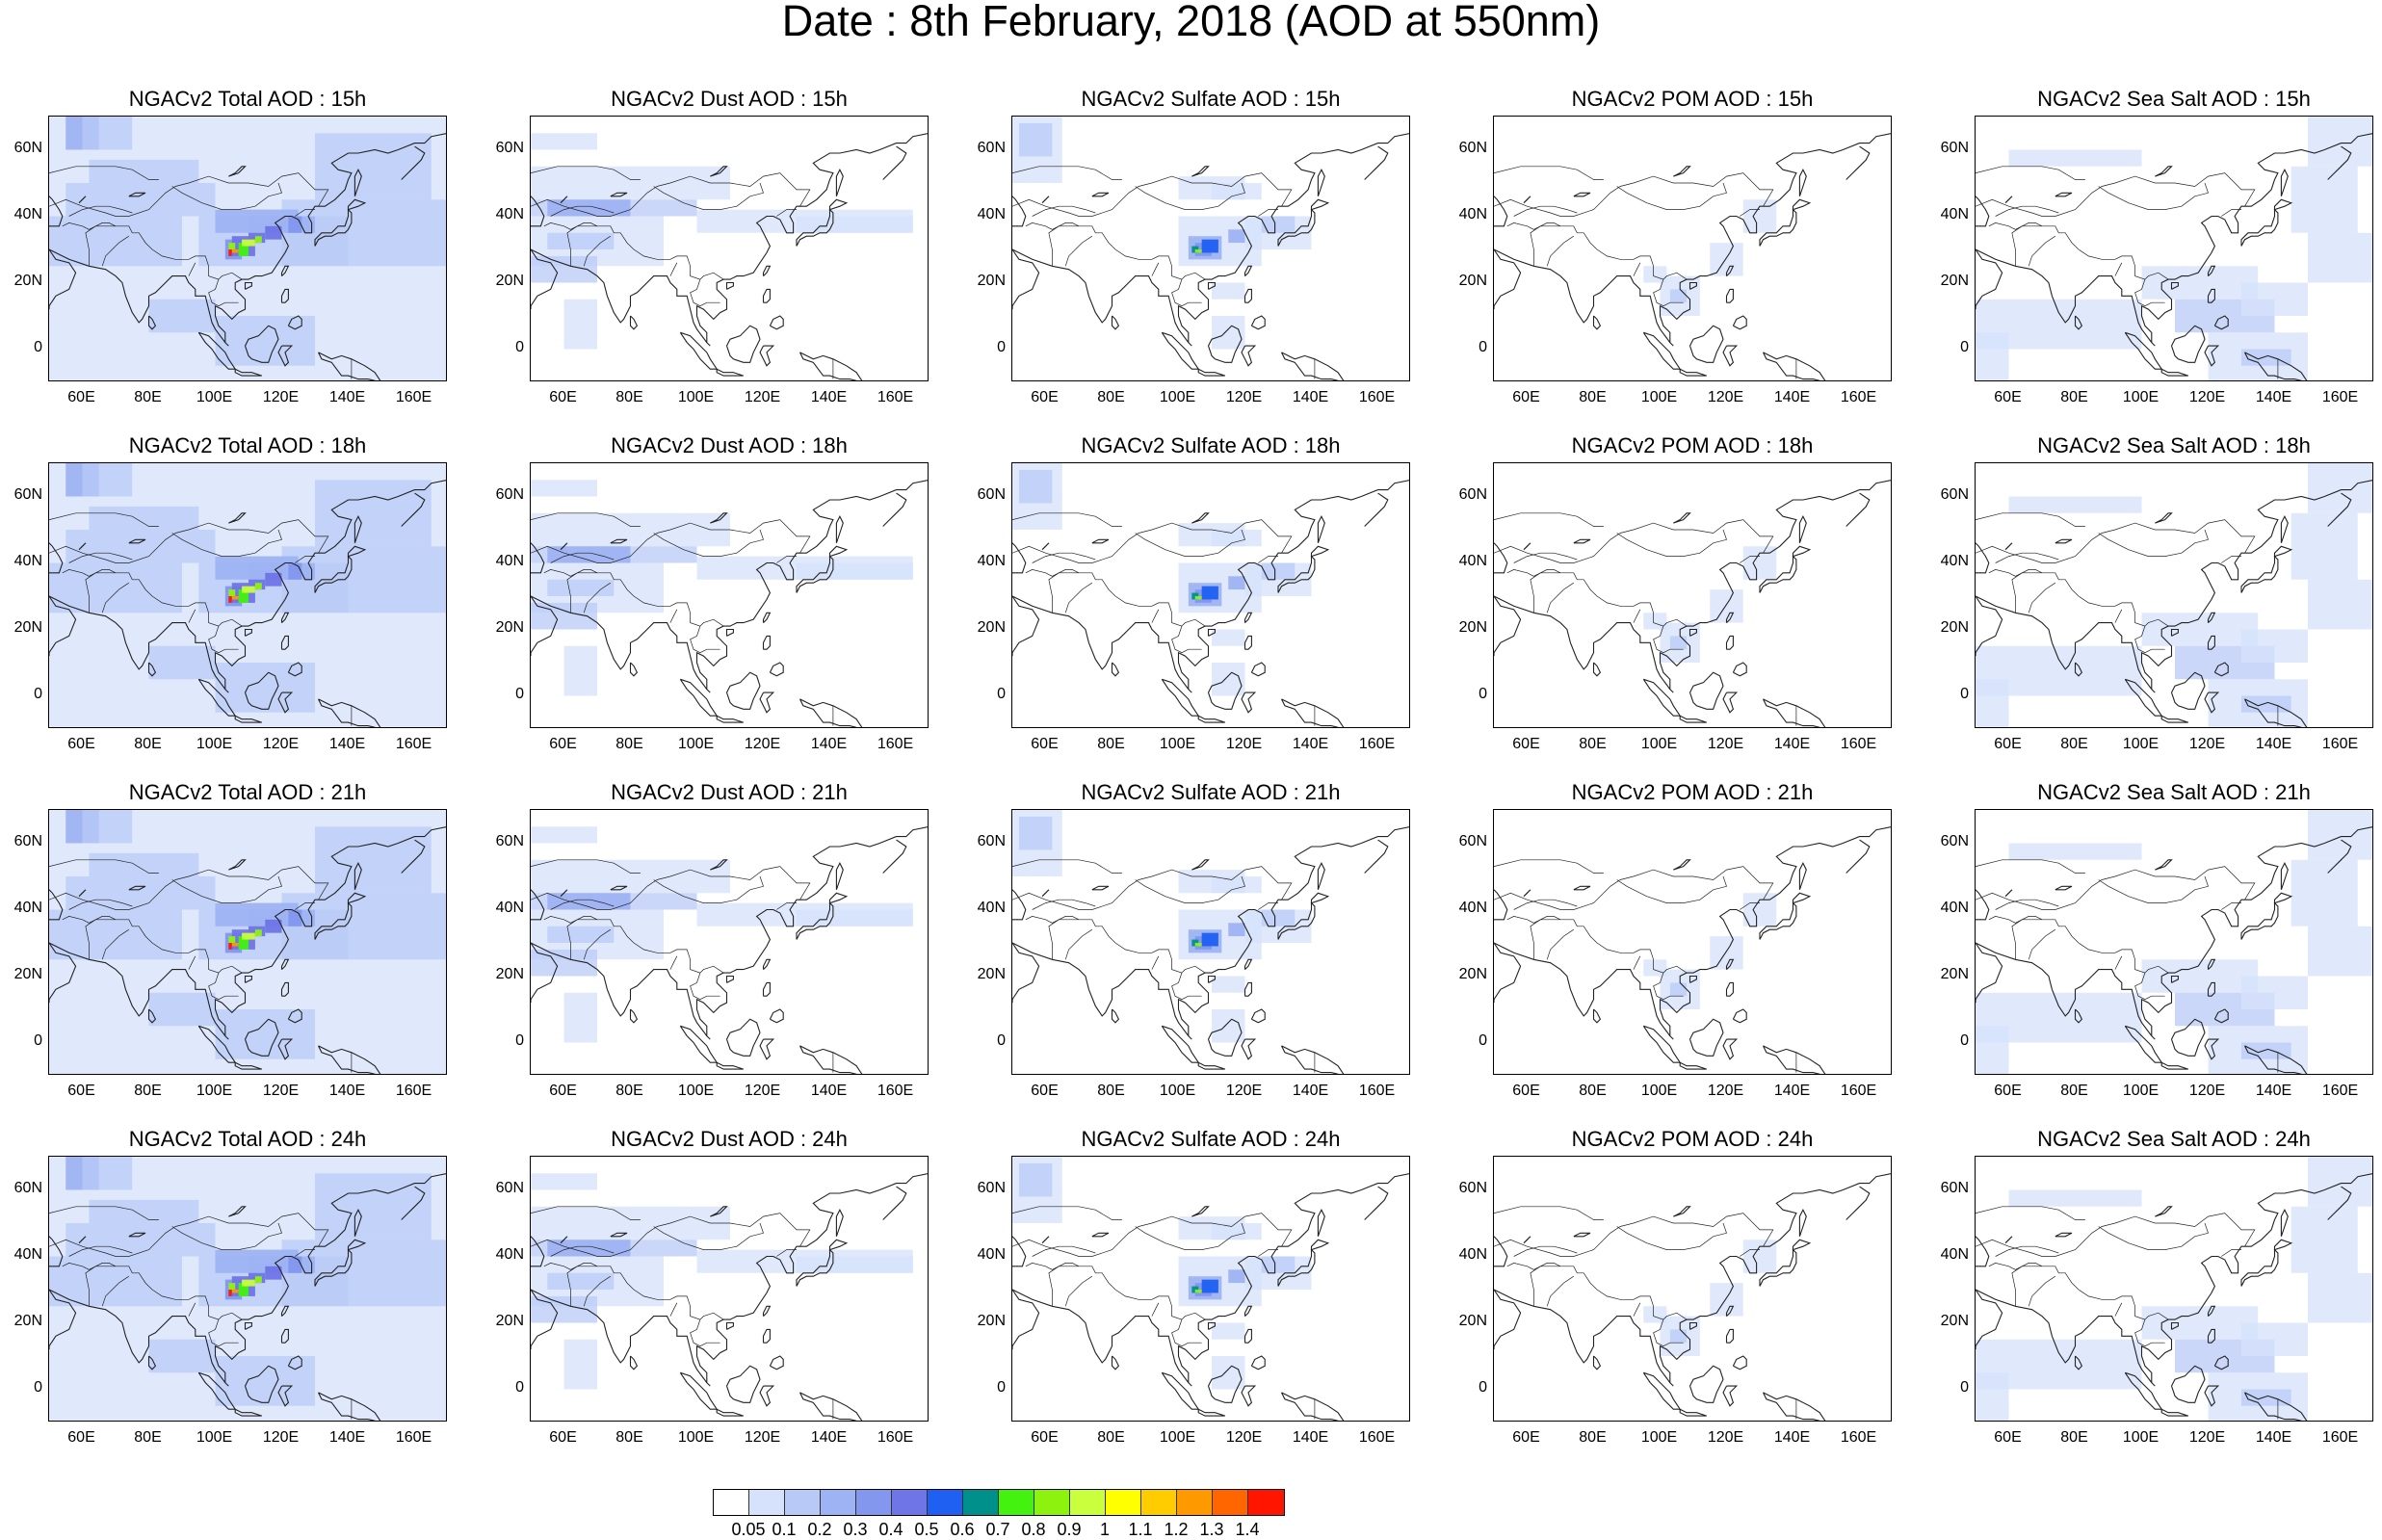  What do you see at coordinates (890, 1529) in the screenshot?
I see `colorbar-level-label: 0.4` at bounding box center [890, 1529].